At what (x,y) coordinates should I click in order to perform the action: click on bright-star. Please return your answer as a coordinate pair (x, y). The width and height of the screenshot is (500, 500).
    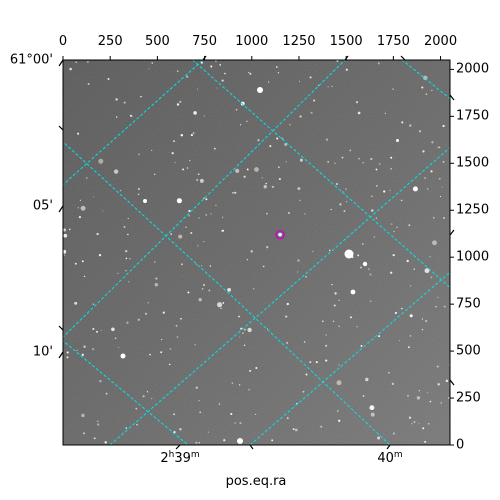
    Looking at the image, I should click on (145, 201).